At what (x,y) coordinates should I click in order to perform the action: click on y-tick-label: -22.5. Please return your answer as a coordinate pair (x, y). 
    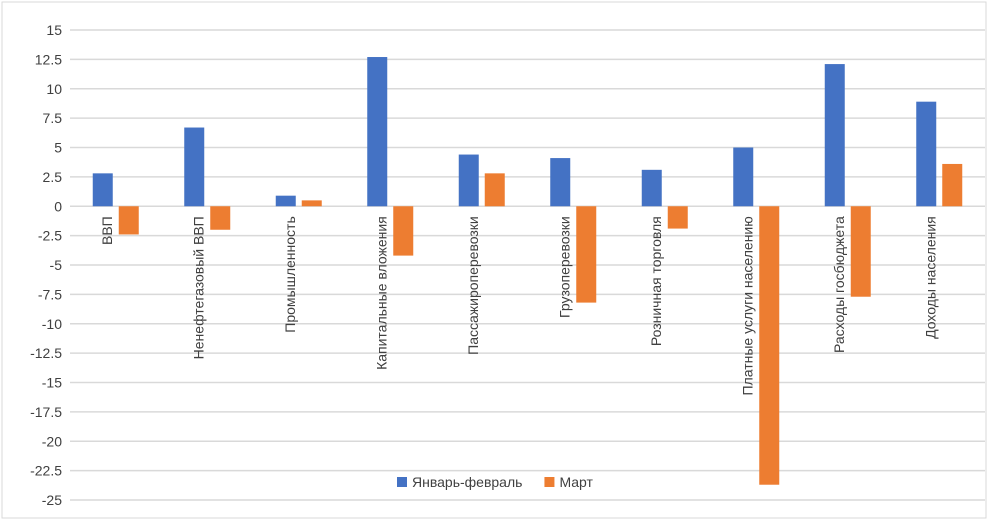
    Looking at the image, I should click on (46, 471).